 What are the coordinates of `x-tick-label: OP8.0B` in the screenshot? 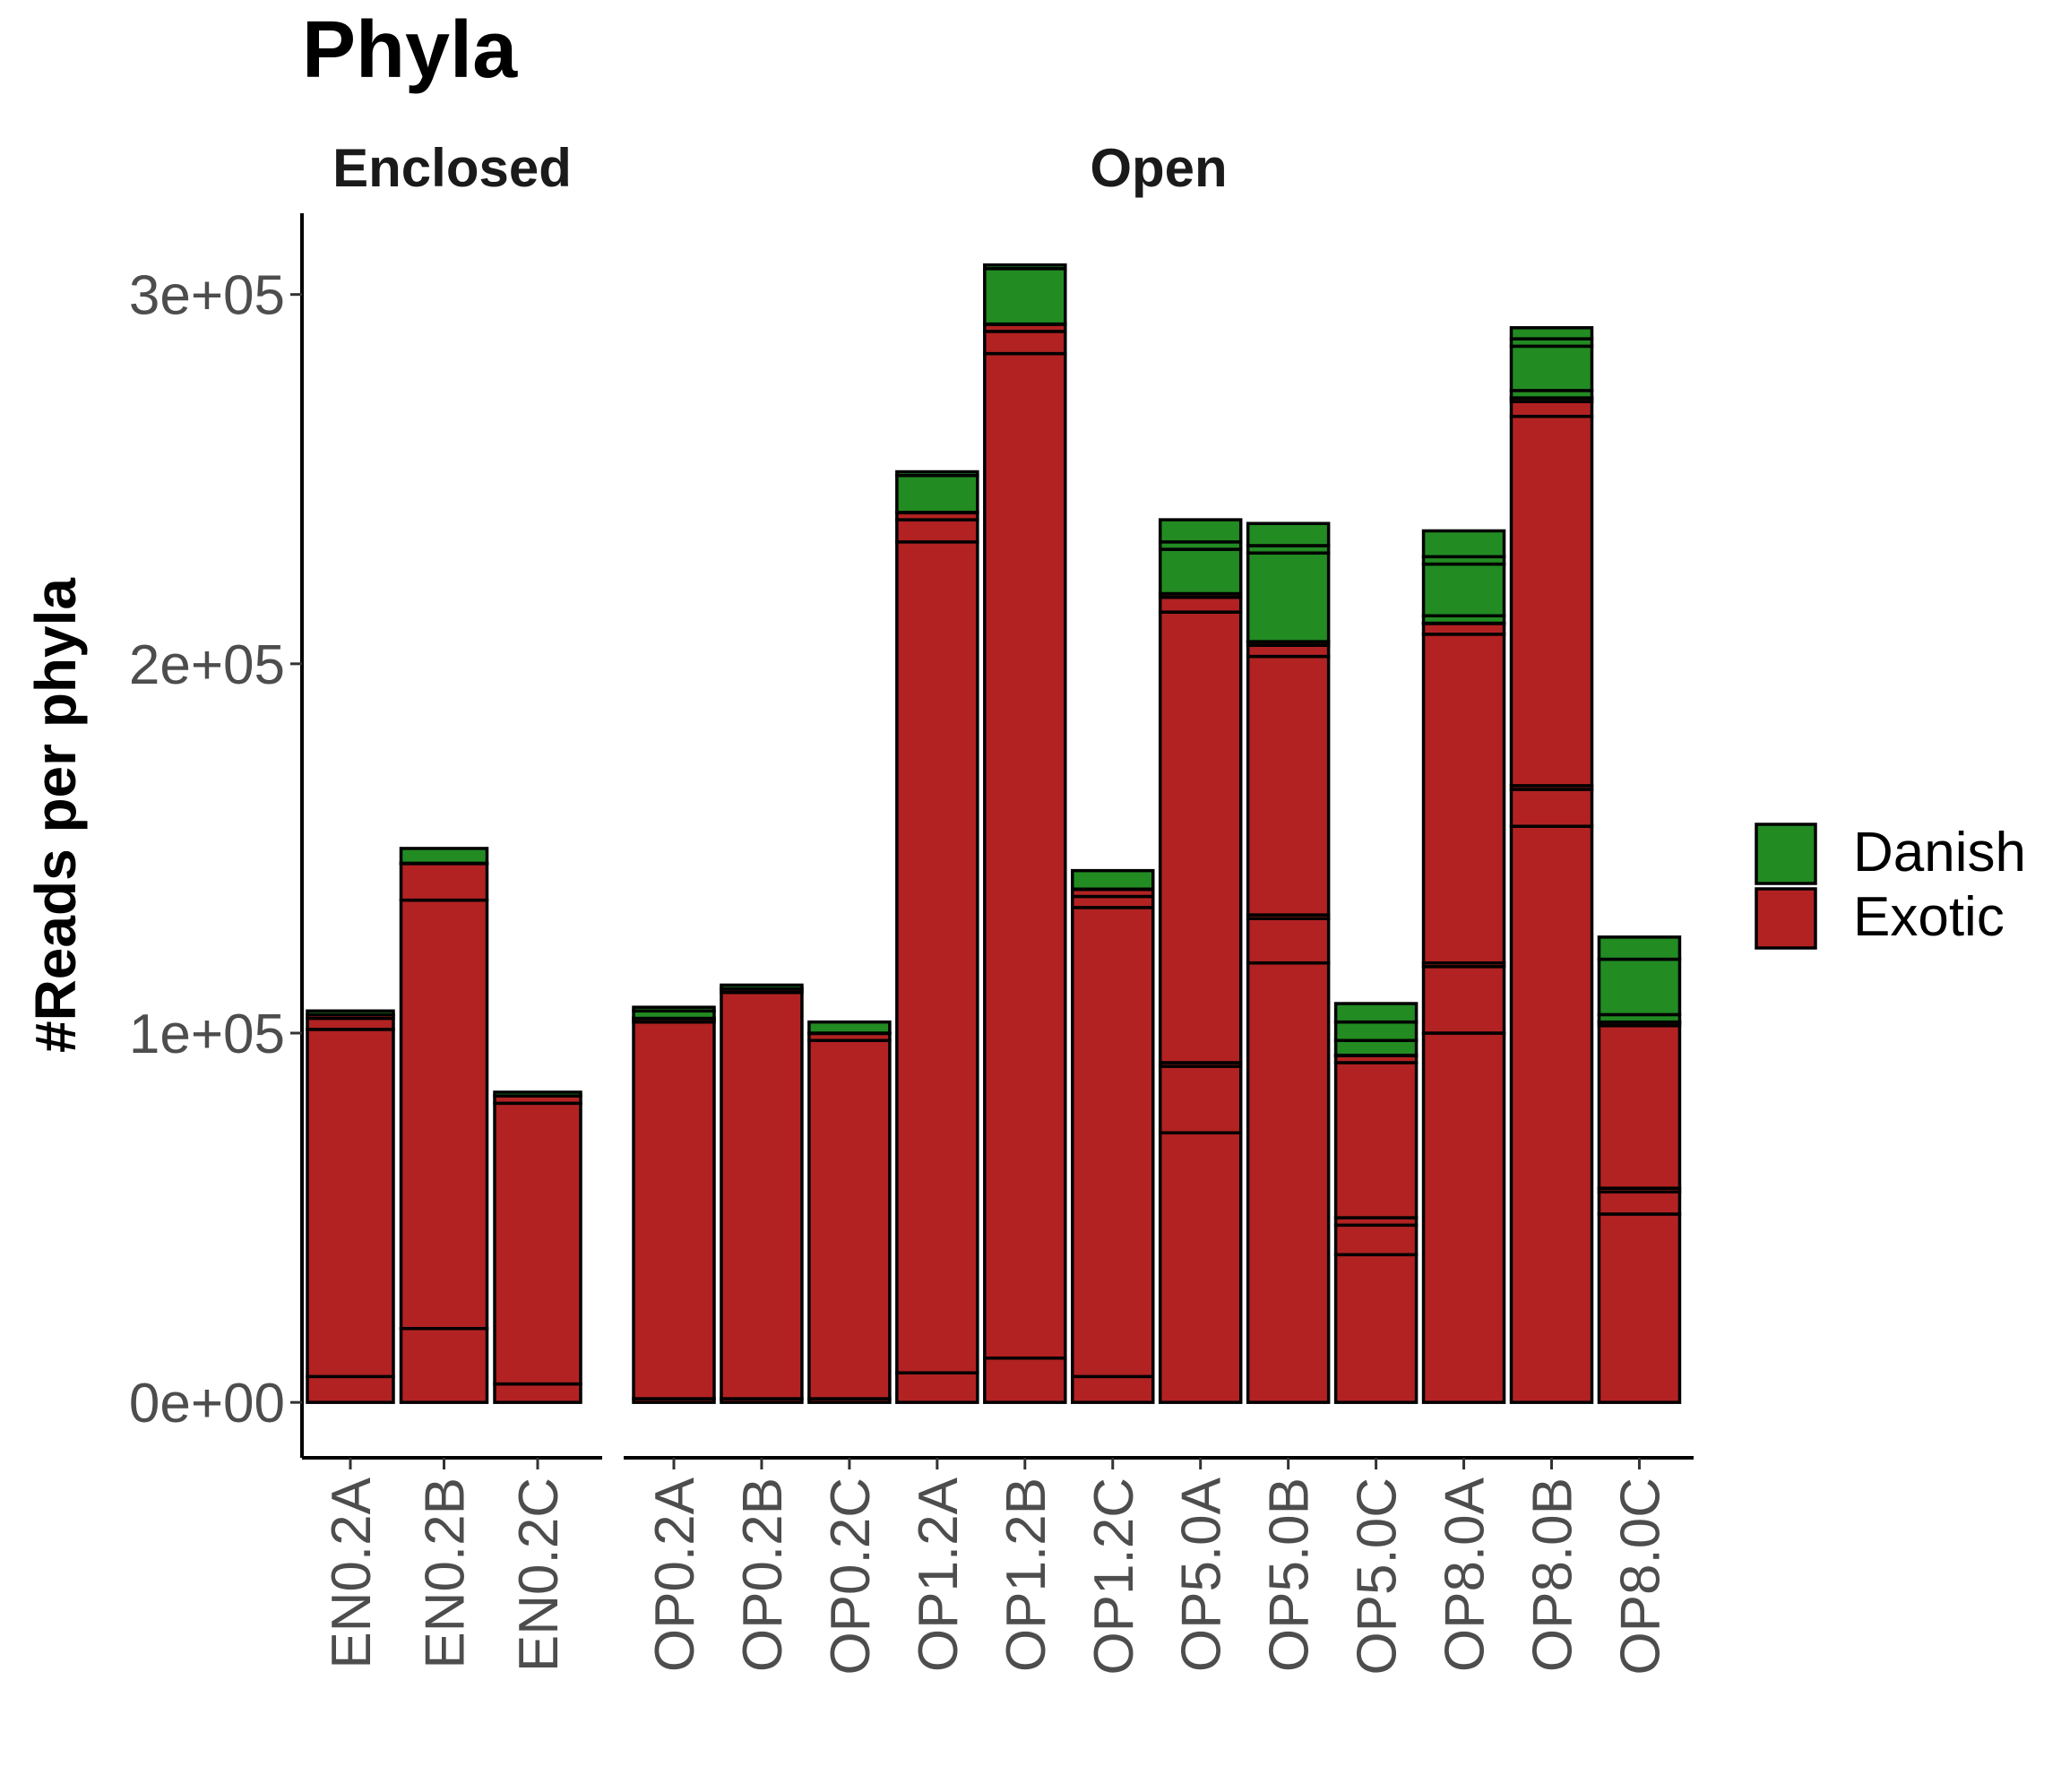 It's located at (1553, 1575).